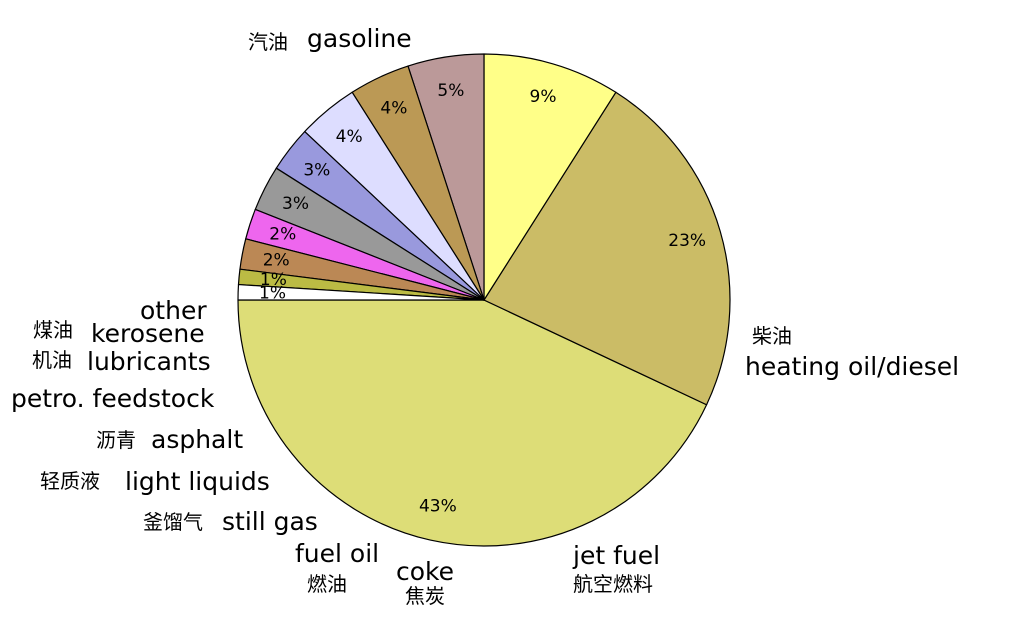 The image size is (1010, 622). What do you see at coordinates (70, 481) in the screenshot?
I see `label-light-liquids-zh: 轻质液` at bounding box center [70, 481].